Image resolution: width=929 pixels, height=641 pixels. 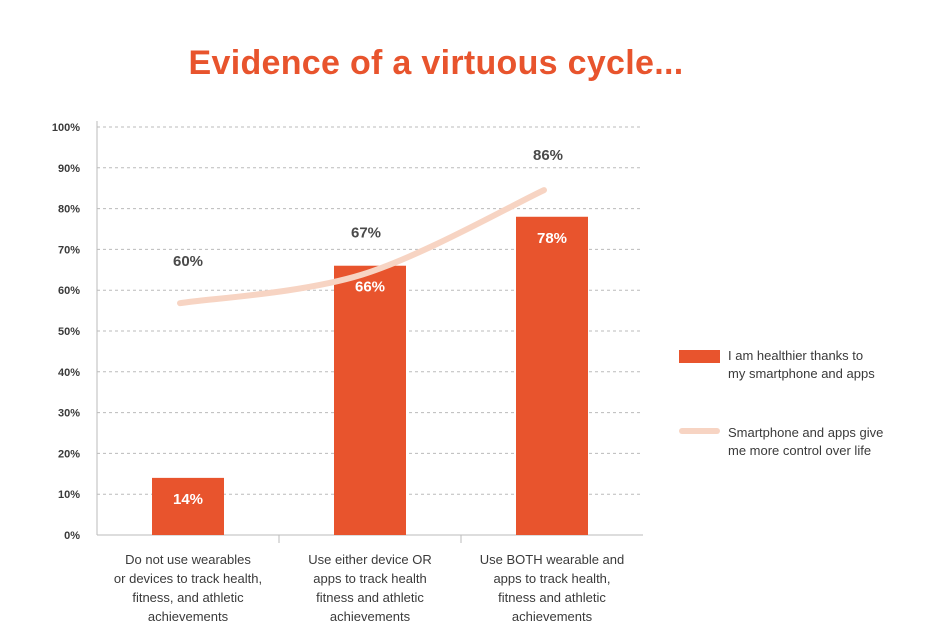 What do you see at coordinates (69, 373) in the screenshot?
I see `y-tick-label: 40%` at bounding box center [69, 373].